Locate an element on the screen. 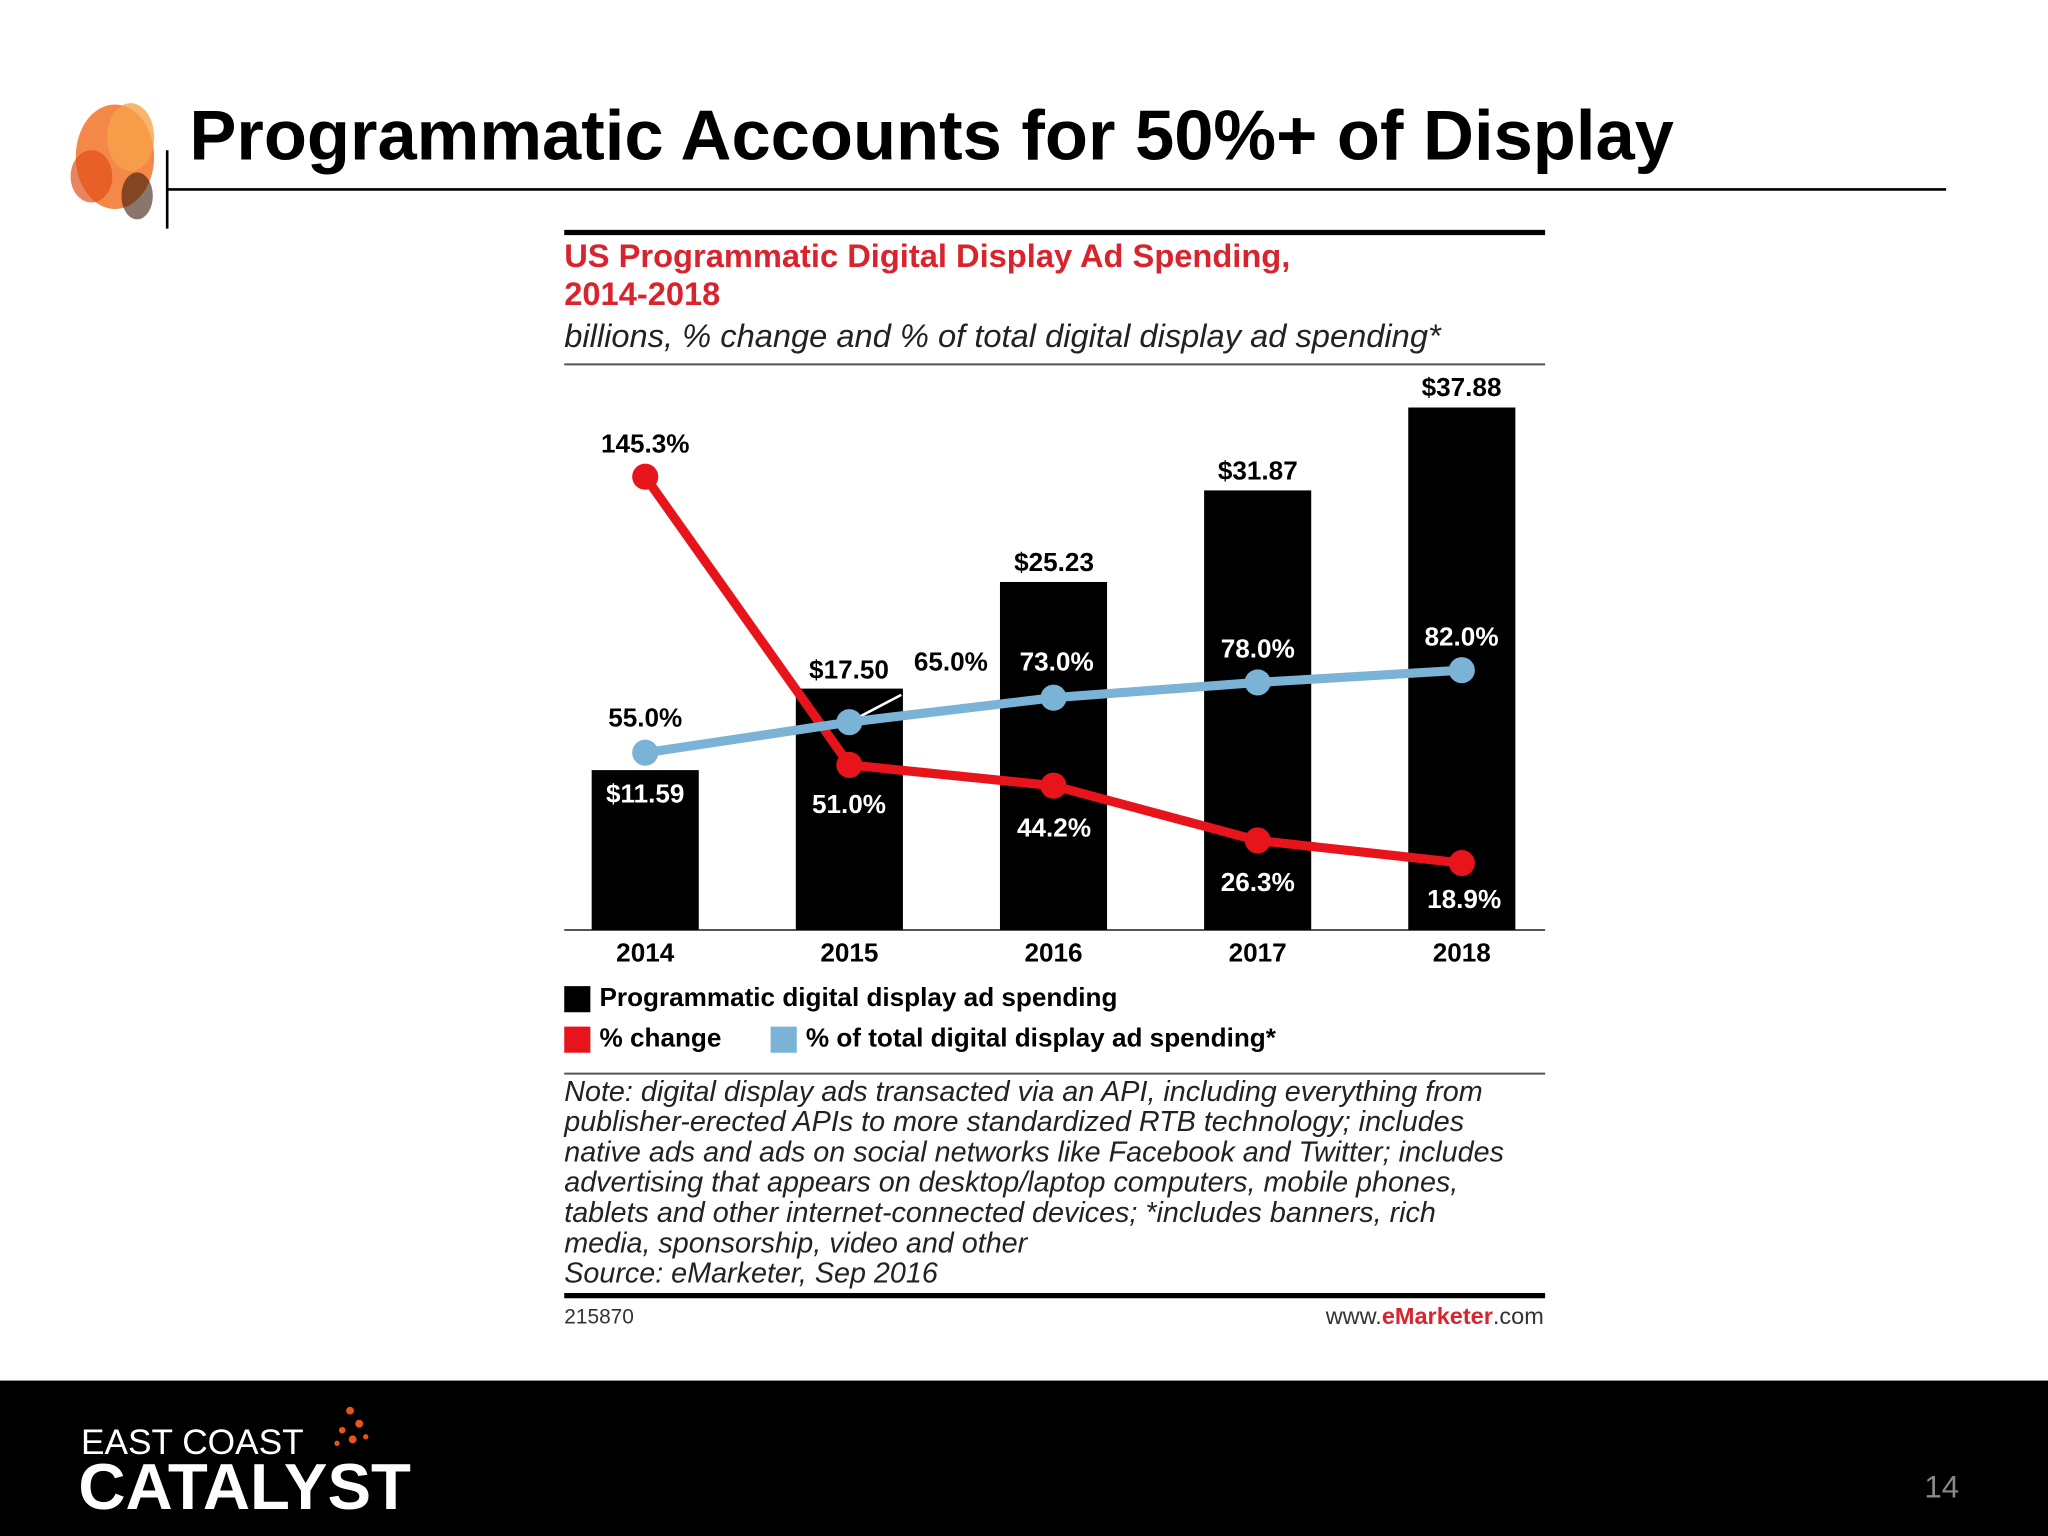 Image resolution: width=2048 pixels, height=1536 pixels. data-label: $37.88 is located at coordinates (1462, 387).